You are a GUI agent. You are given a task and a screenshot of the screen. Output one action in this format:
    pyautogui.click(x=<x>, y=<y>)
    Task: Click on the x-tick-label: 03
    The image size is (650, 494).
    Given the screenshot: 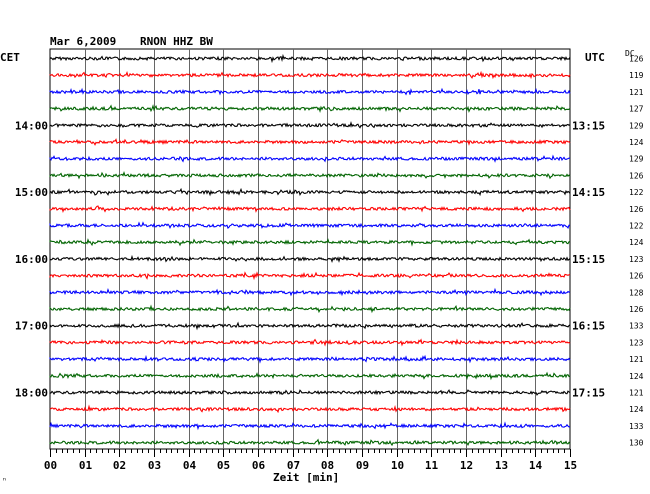 What is the action you would take?
    pyautogui.click(x=154, y=465)
    